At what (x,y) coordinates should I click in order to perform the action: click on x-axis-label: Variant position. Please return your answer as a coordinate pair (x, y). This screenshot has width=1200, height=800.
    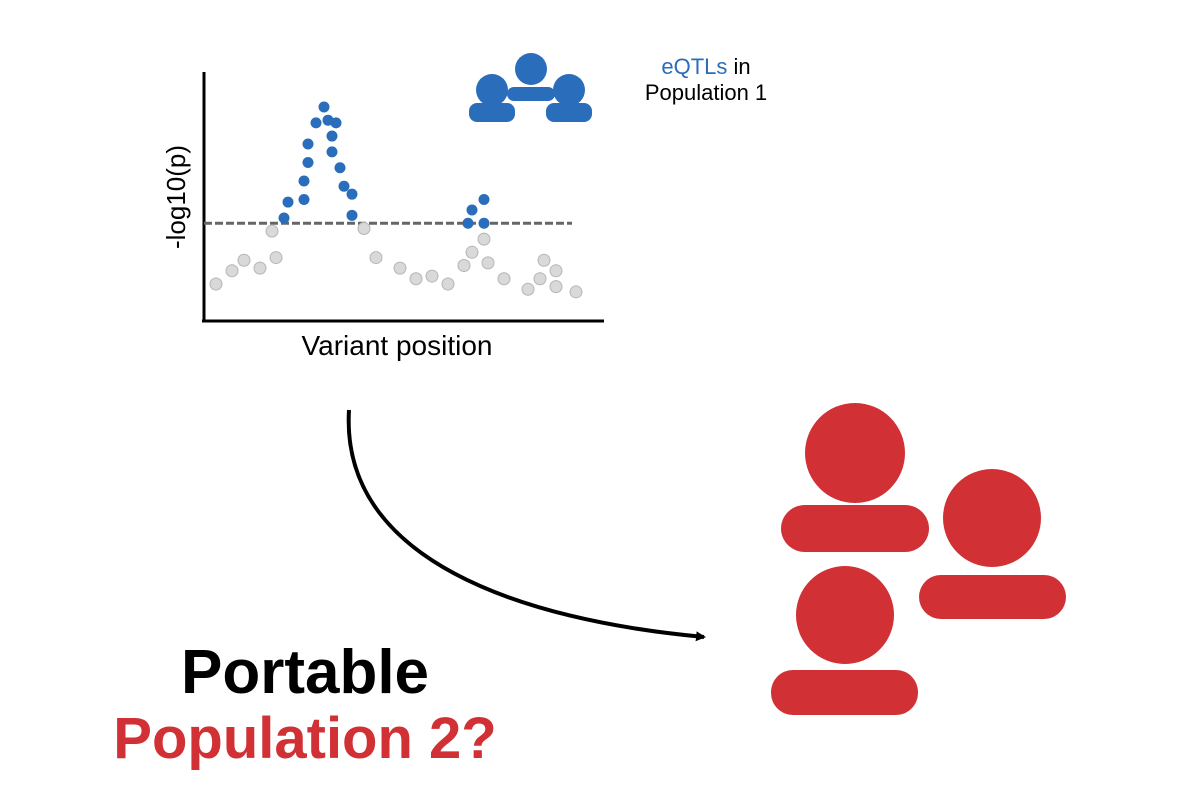
    Looking at the image, I should click on (397, 345).